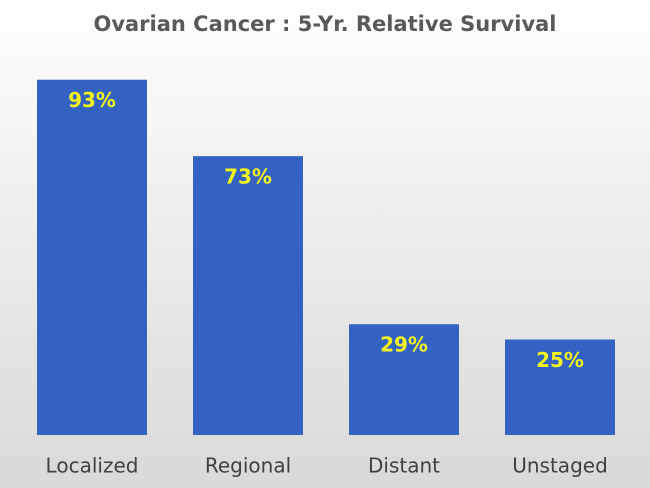  I want to click on chart-title: Ovarian Cancer : 5-Yr. Relative Survival, so click(324, 24).